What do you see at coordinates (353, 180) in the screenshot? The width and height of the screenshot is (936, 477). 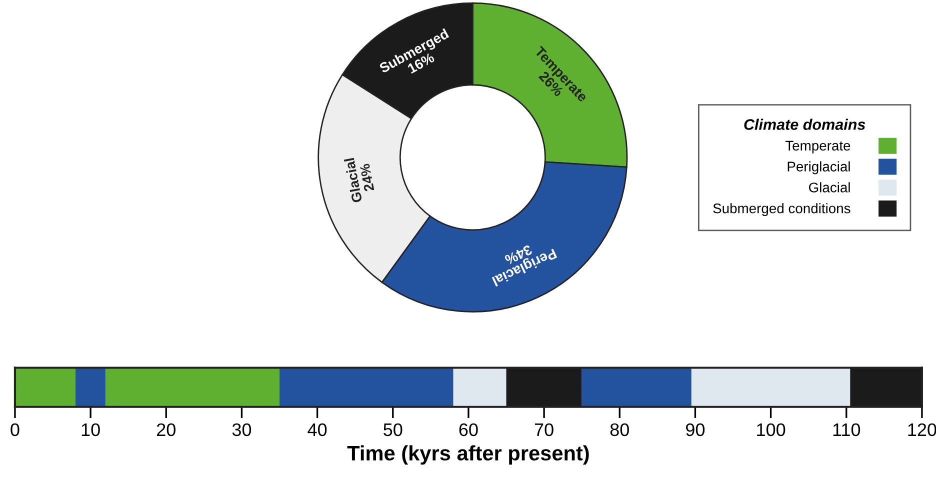 I see `slice-label: Glacial` at bounding box center [353, 180].